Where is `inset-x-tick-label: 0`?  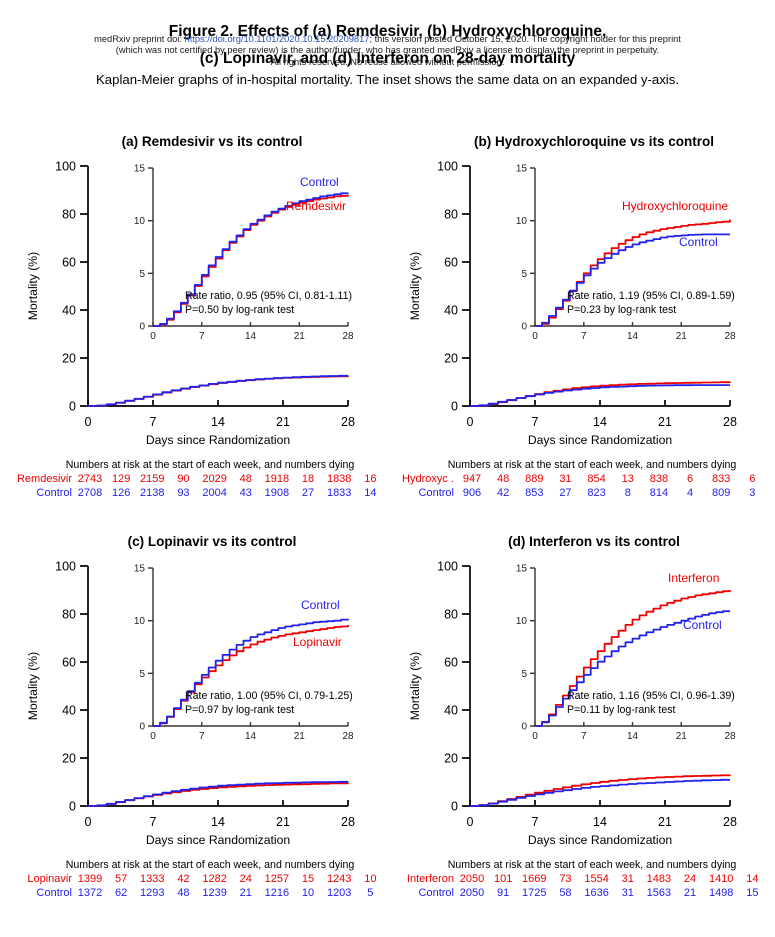
inset-x-tick-label: 0 is located at coordinates (535, 336).